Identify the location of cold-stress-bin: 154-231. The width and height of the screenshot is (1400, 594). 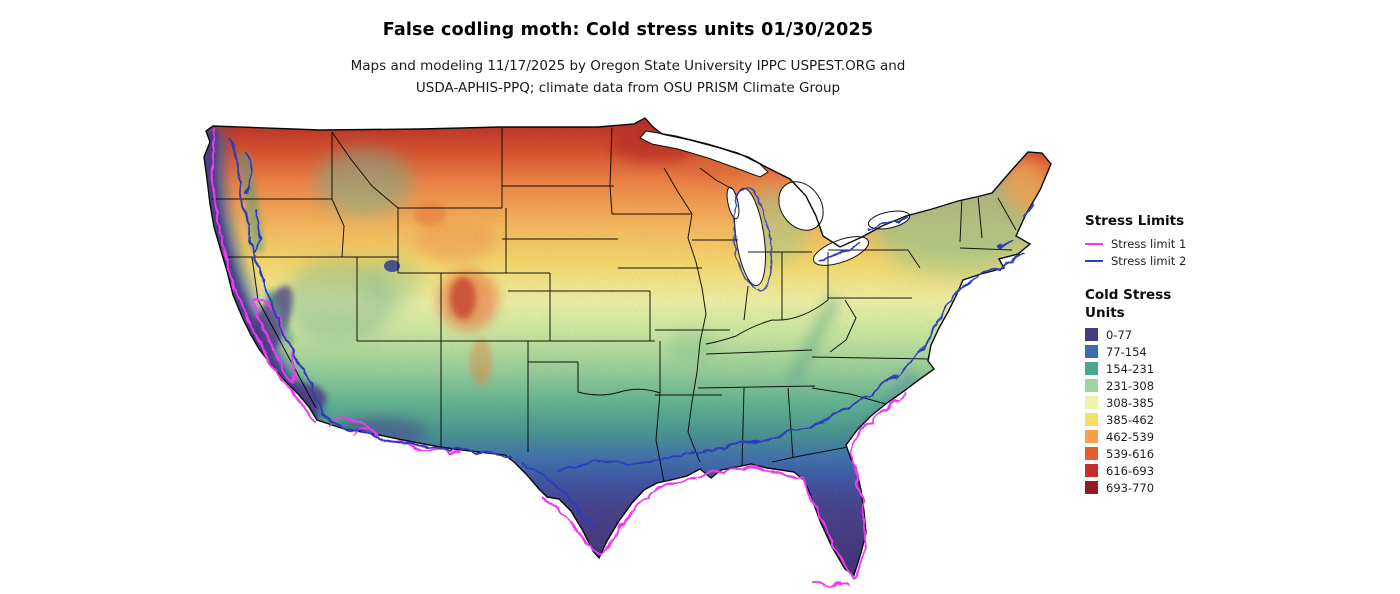
(1172, 368).